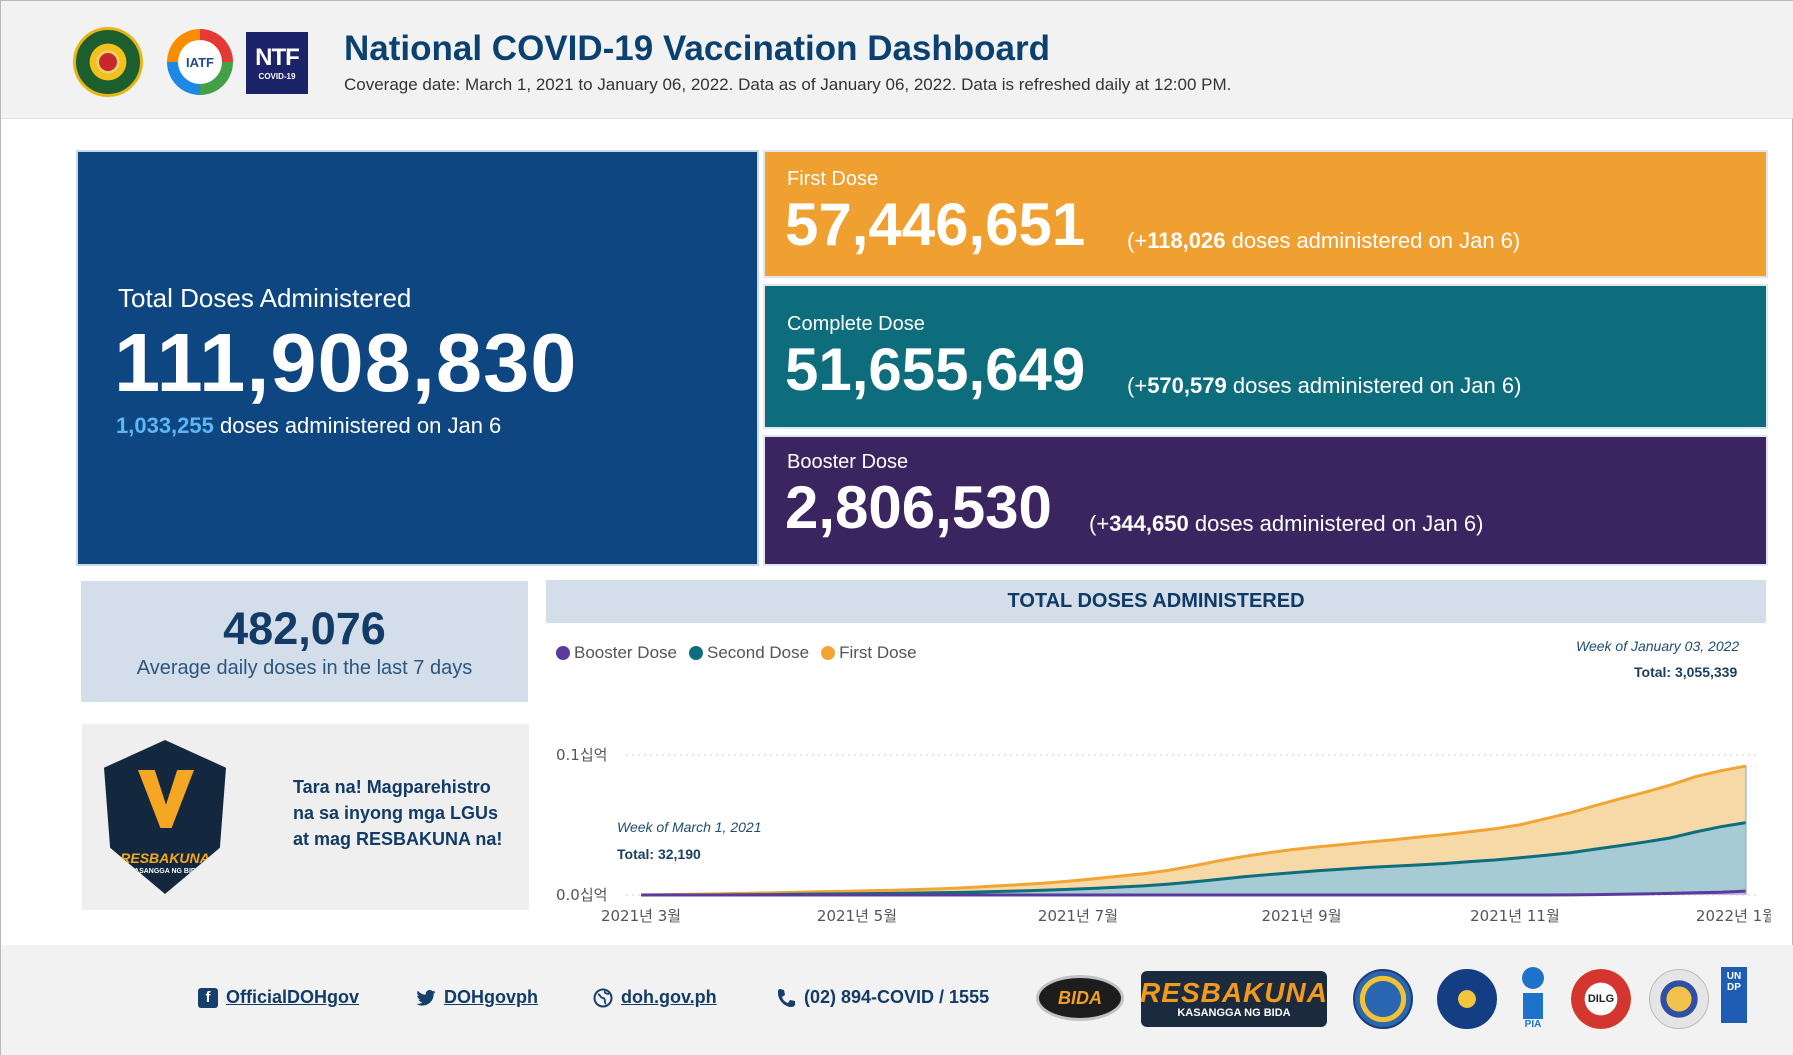 The height and width of the screenshot is (1055, 1793). Describe the element at coordinates (696, 653) in the screenshot. I see `legend-second-dot` at that location.